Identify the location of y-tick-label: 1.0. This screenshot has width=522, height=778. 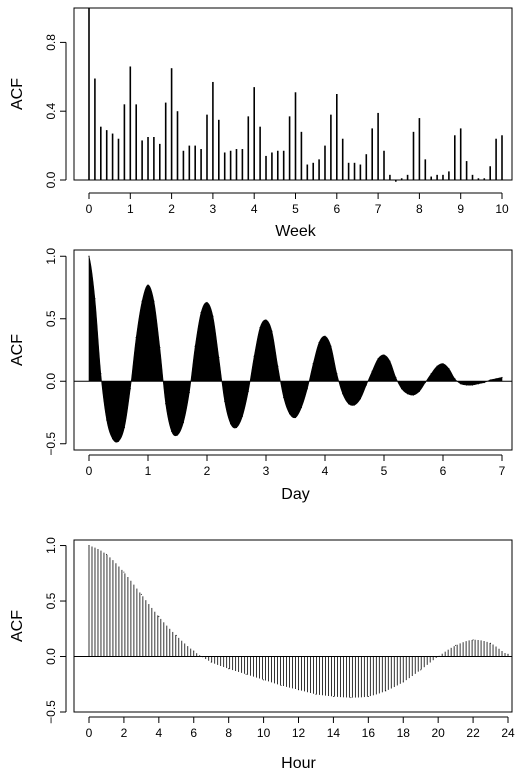
(51, 256).